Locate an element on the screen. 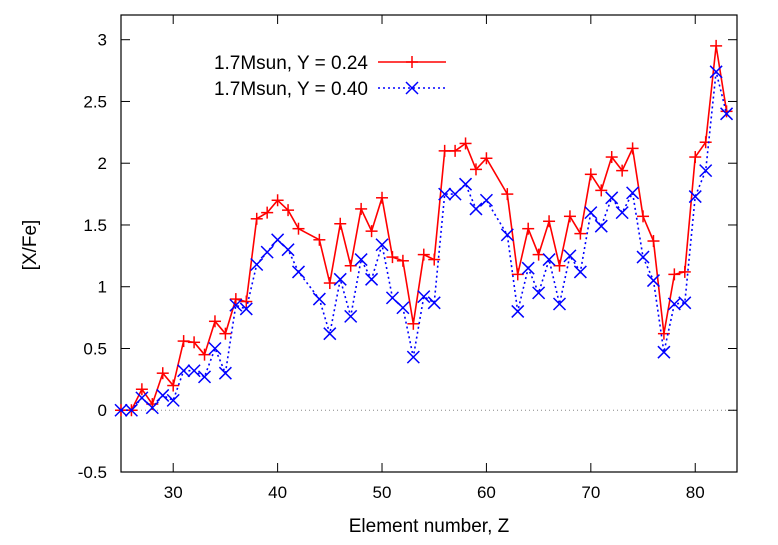  x-tick-label: 40 is located at coordinates (277, 492).